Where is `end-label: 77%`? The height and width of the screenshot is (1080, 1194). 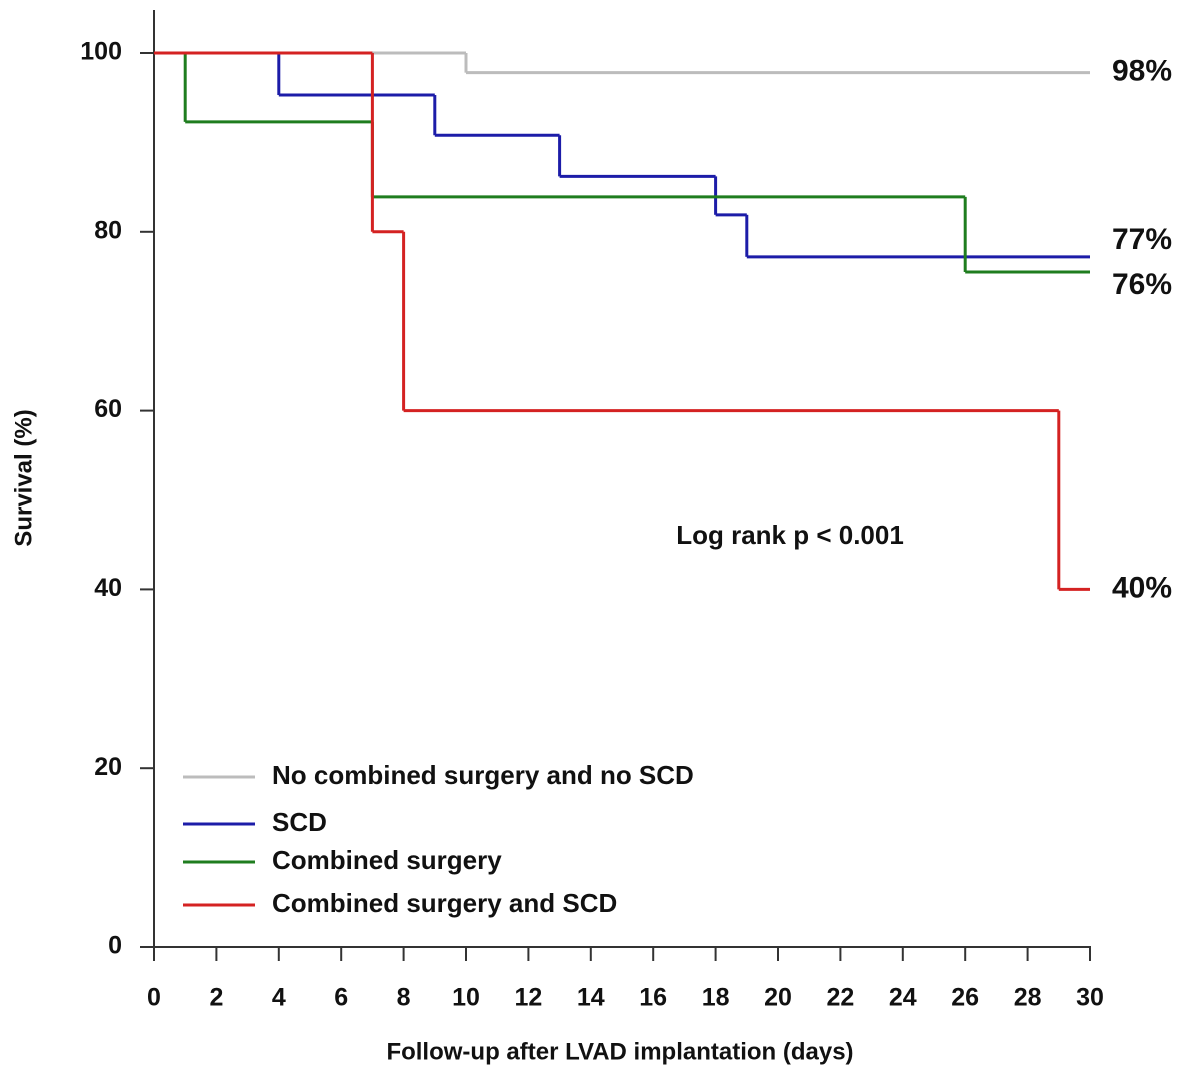
end-label: 77% is located at coordinates (1142, 239).